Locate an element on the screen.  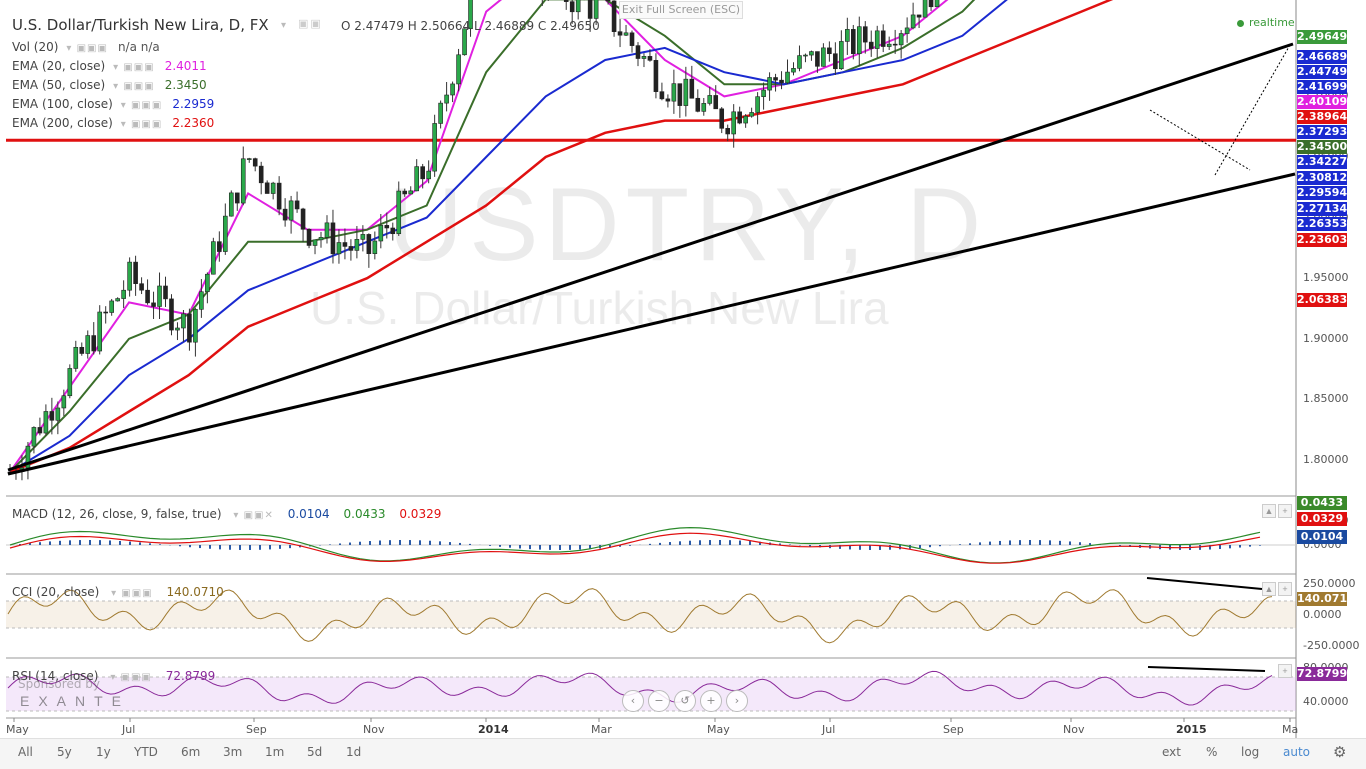
symbol-dropdown-icon: ▾ is located at coordinates (284, 25).